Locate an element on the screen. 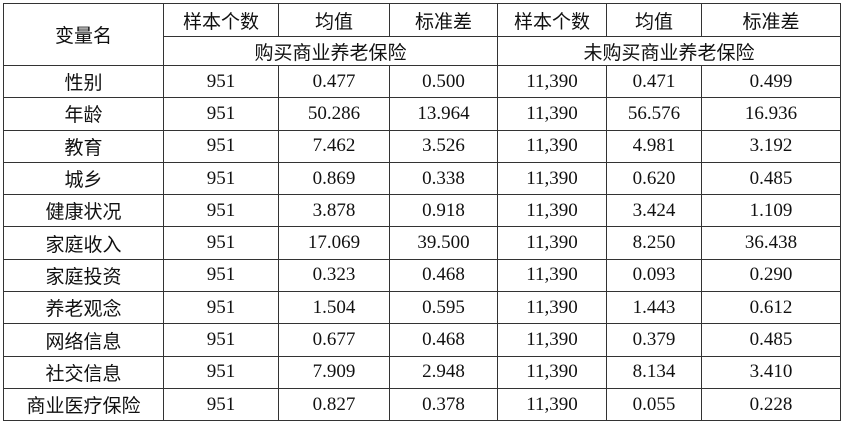 The image size is (844, 427). value-cell: 50.286 is located at coordinates (334, 114).